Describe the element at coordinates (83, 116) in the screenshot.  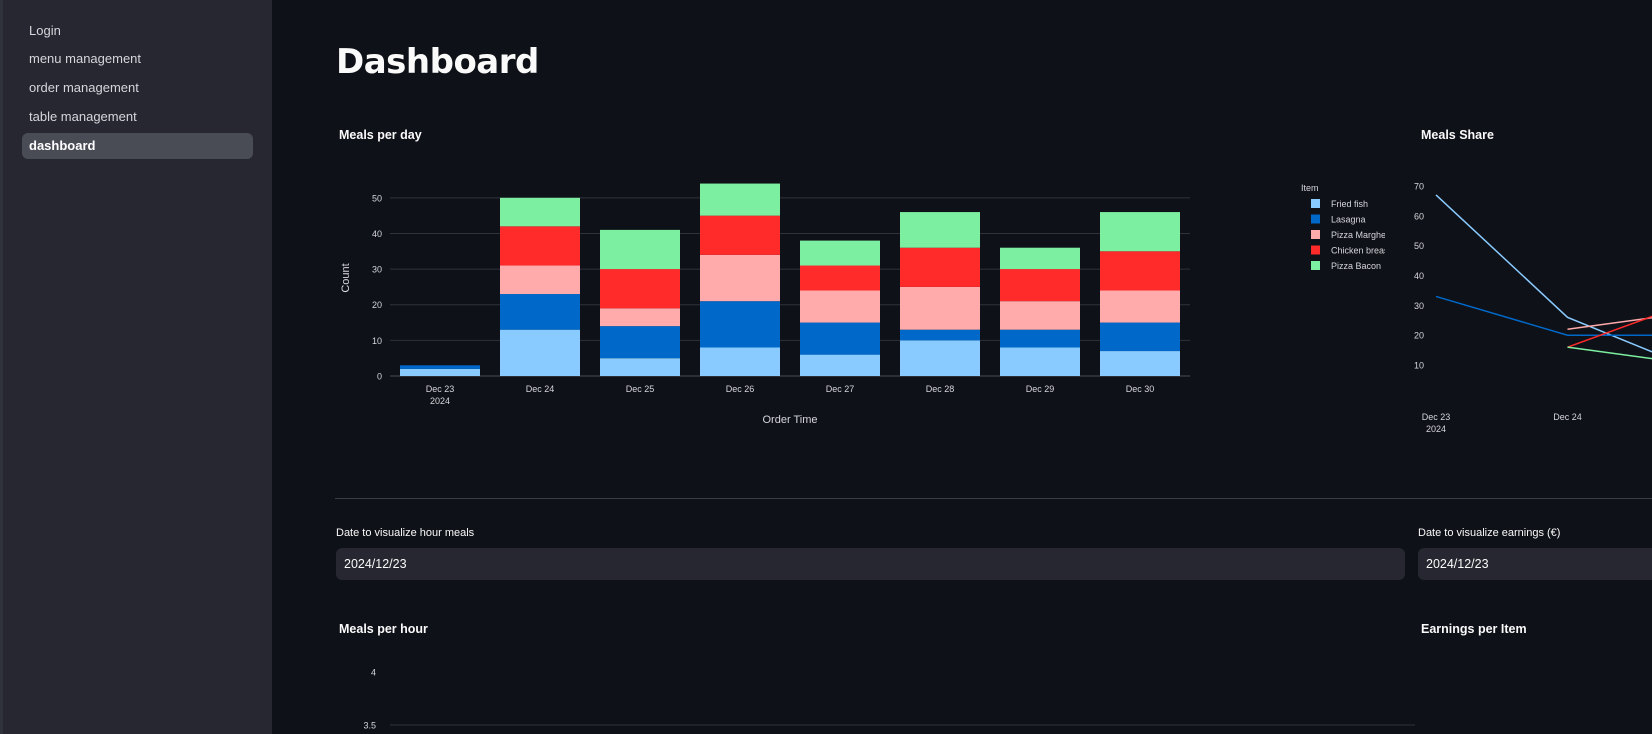
I see `sidebar-item-table-management: table management` at that location.